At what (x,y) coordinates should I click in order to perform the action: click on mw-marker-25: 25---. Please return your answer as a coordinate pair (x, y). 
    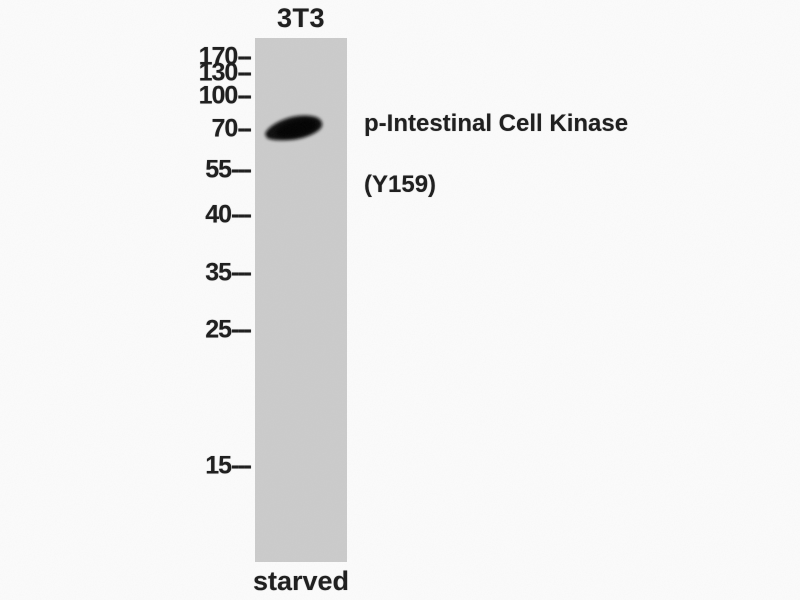
    Looking at the image, I should click on (126, 329).